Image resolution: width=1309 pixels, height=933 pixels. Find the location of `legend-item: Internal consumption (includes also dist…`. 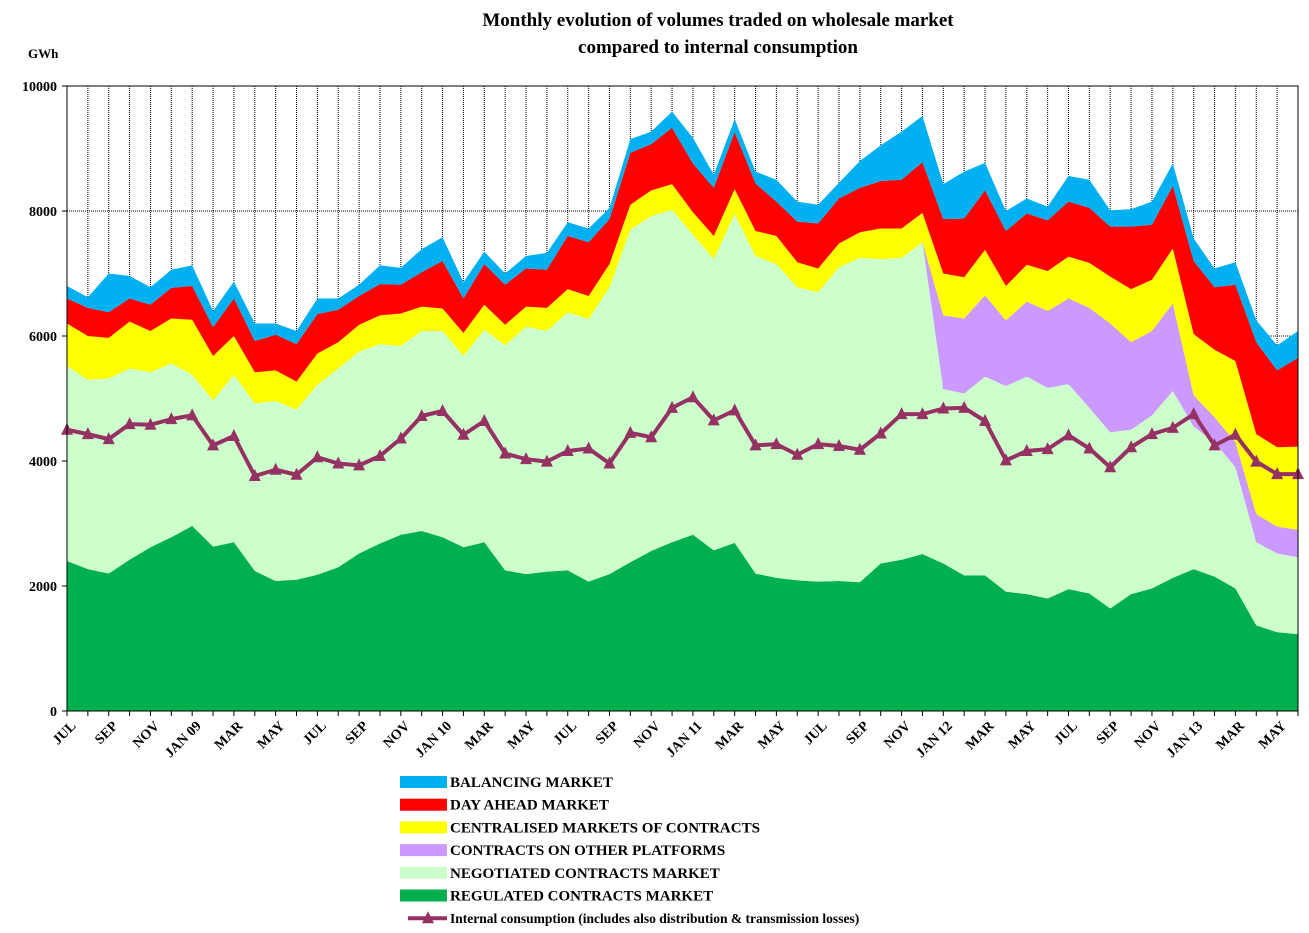

legend-item: Internal consumption (includes also dist… is located at coordinates (633, 918).